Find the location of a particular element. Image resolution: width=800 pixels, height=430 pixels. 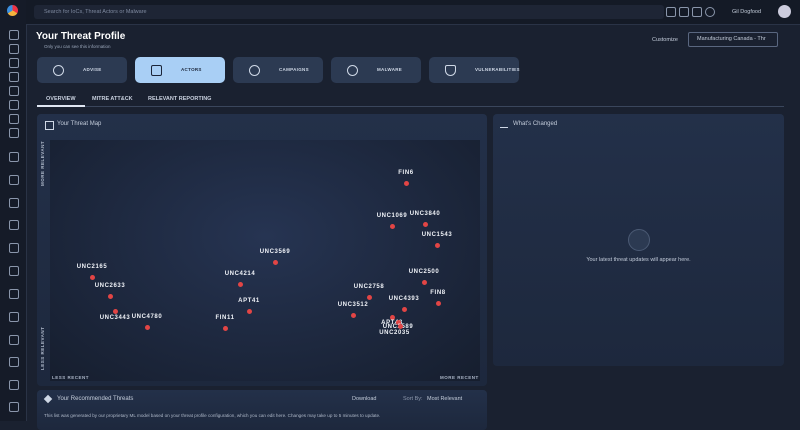

card-label: ACTORS is located at coordinates (191, 69).